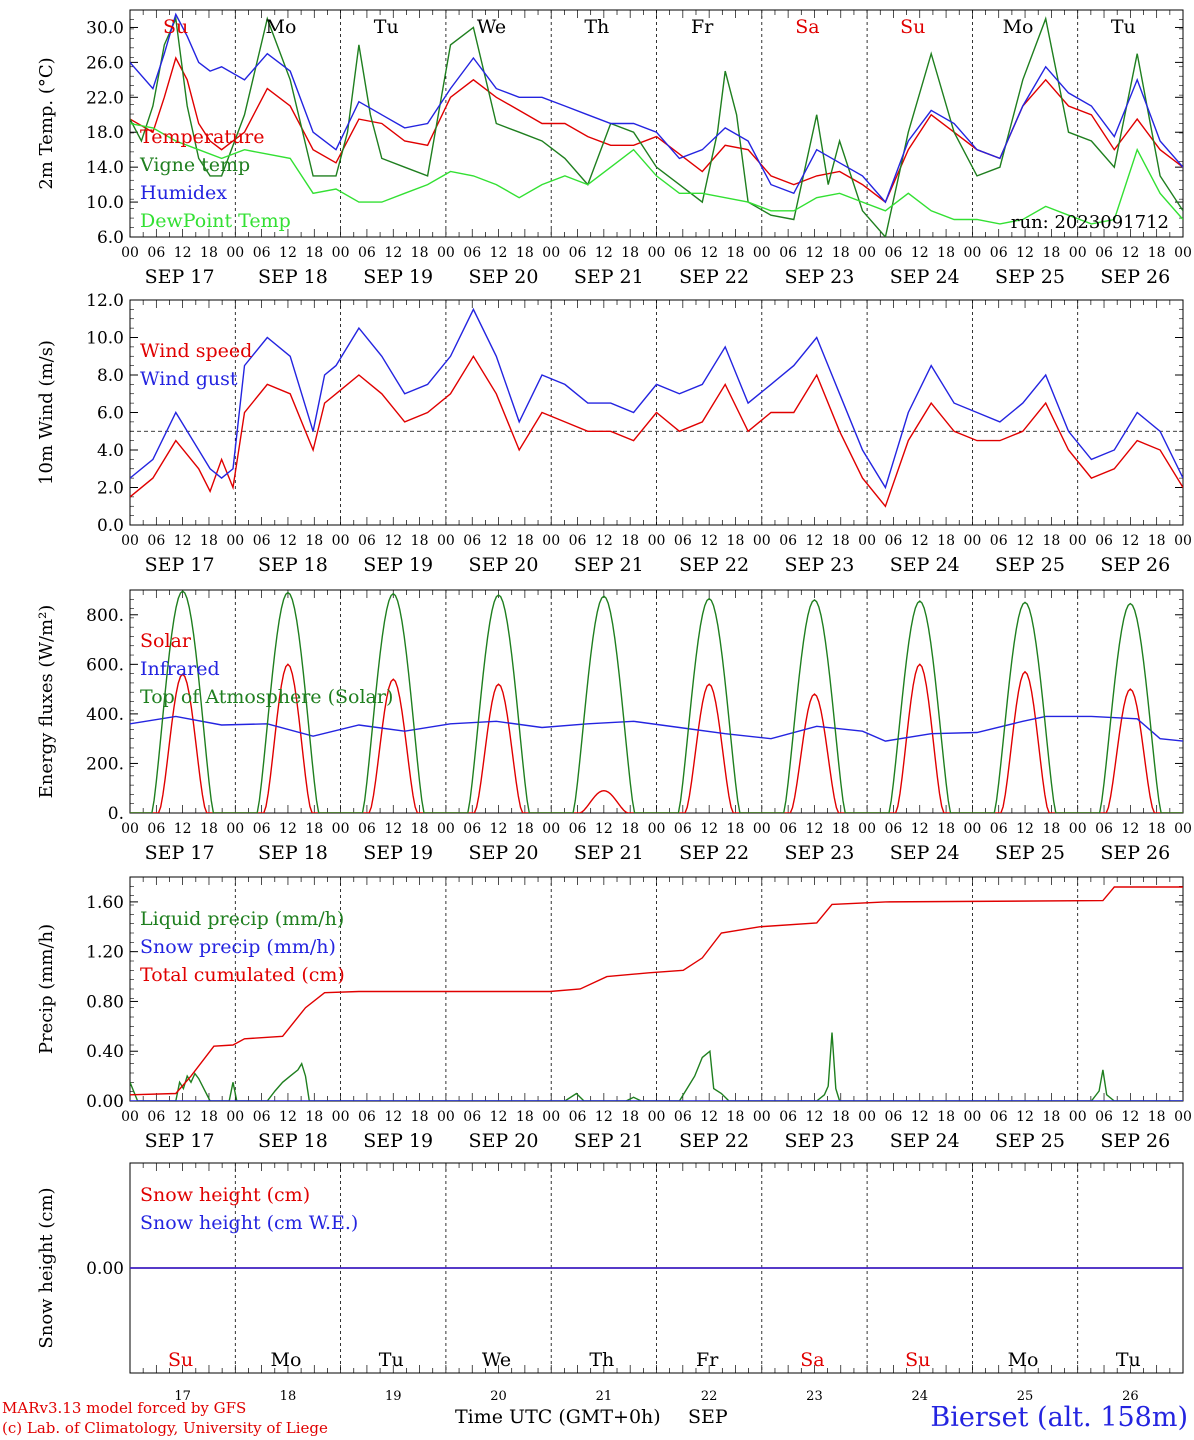 This screenshot has height=1440, width=1194. What do you see at coordinates (225, 1195) in the screenshot?
I see `legend-entry: Snow height (cm)` at bounding box center [225, 1195].